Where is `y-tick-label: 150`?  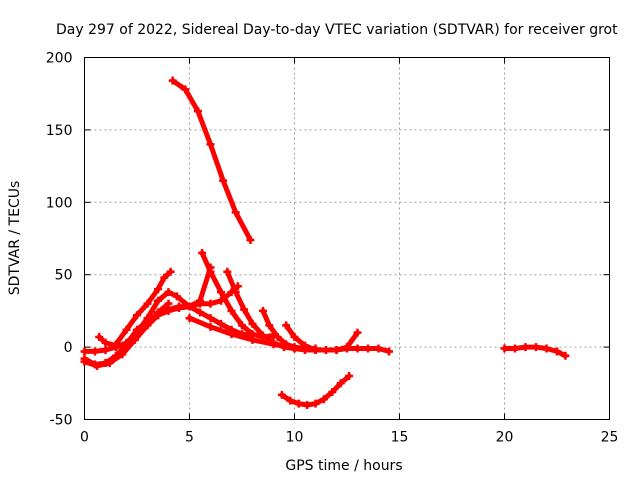 y-tick-label: 150 is located at coordinates (59, 131).